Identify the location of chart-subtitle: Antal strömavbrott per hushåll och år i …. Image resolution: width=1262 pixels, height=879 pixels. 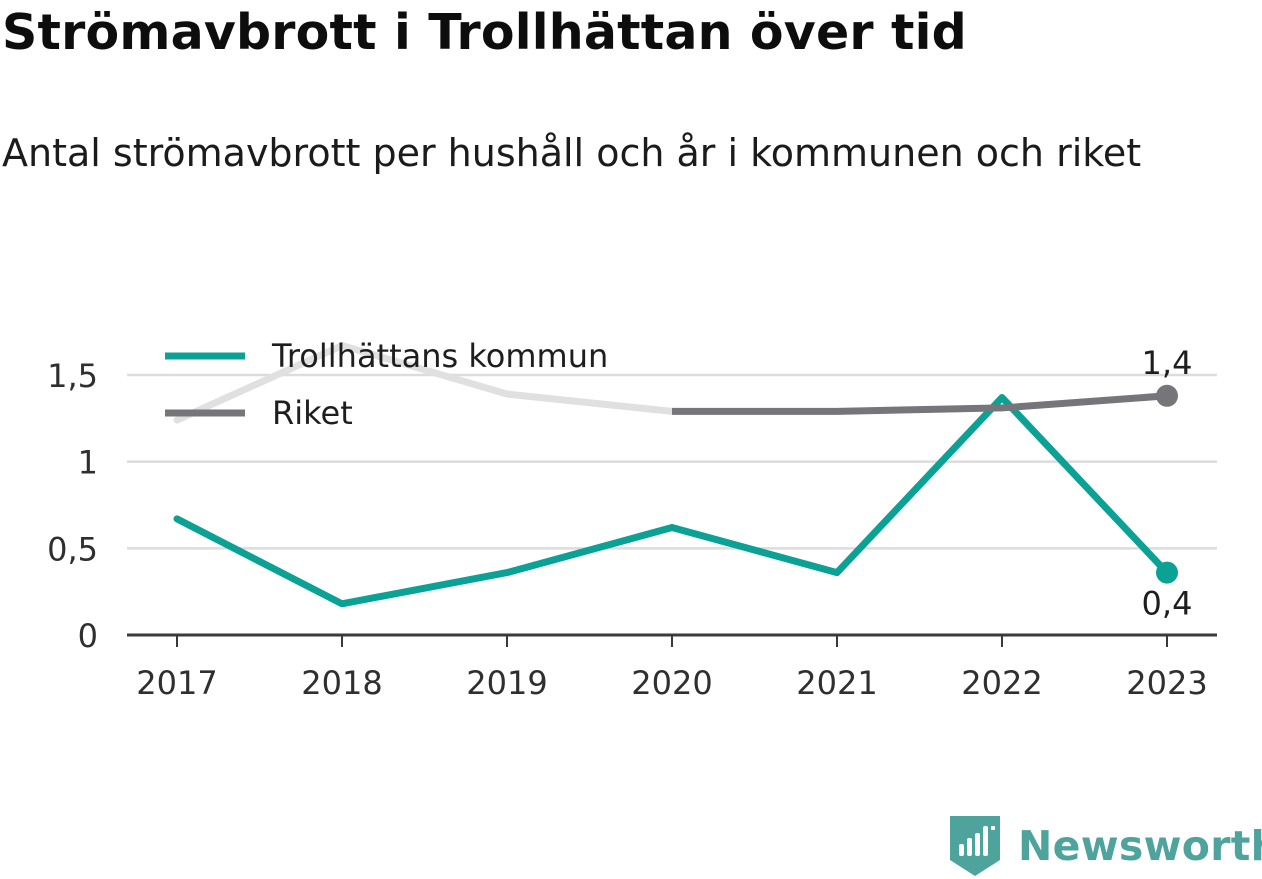
(572, 153).